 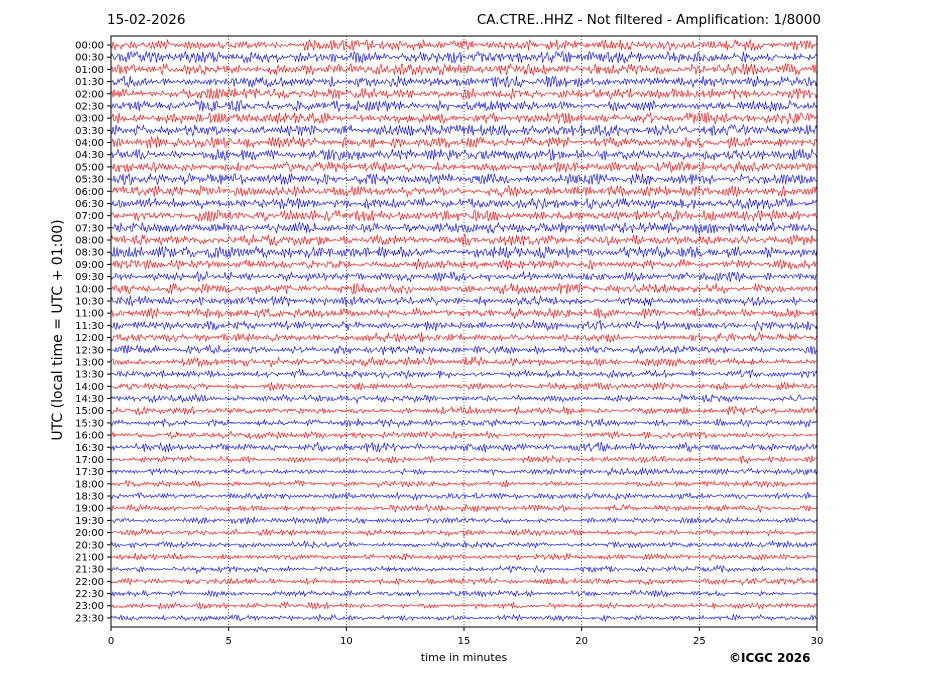 What do you see at coordinates (89, 314) in the screenshot?
I see `y-tick-label: 11:00` at bounding box center [89, 314].